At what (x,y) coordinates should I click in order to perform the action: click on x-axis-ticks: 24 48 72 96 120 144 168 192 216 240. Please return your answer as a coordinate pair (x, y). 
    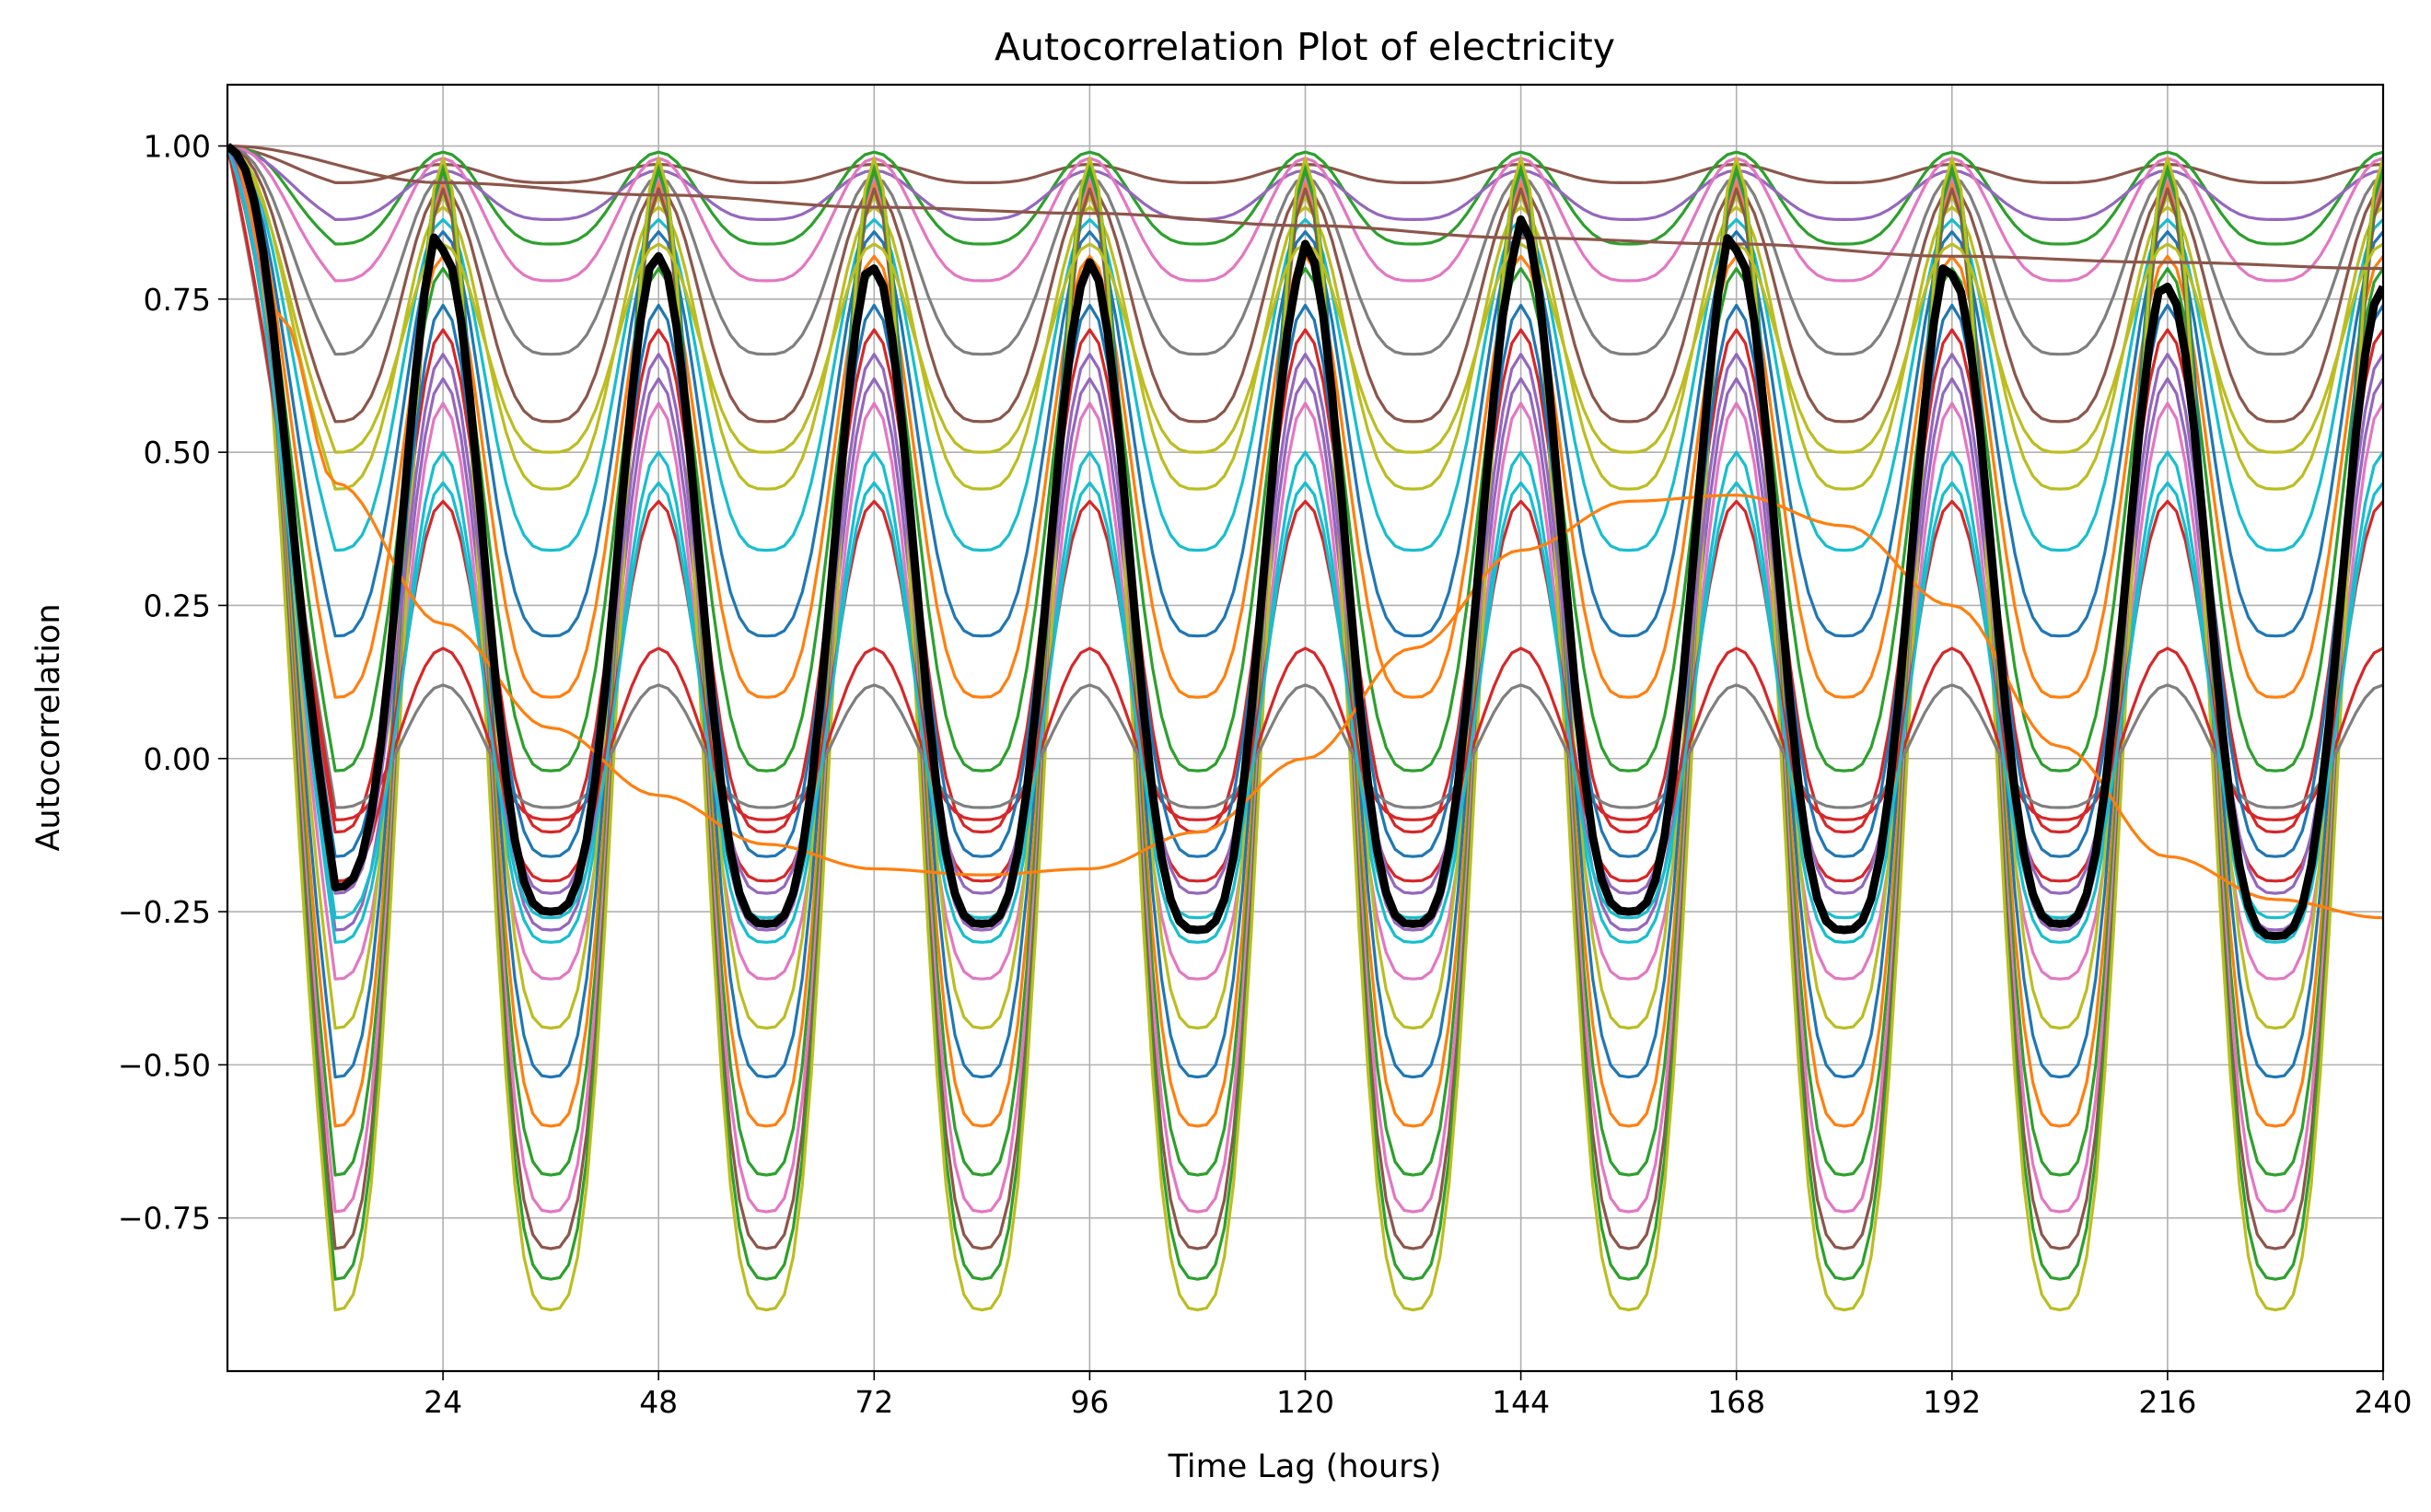
    Looking at the image, I should click on (1418, 1395).